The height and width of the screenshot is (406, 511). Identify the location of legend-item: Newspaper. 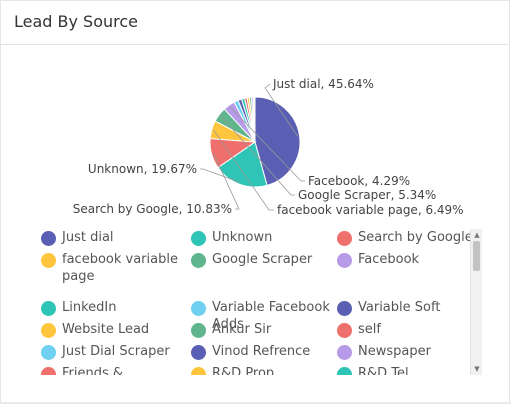
(402, 351).